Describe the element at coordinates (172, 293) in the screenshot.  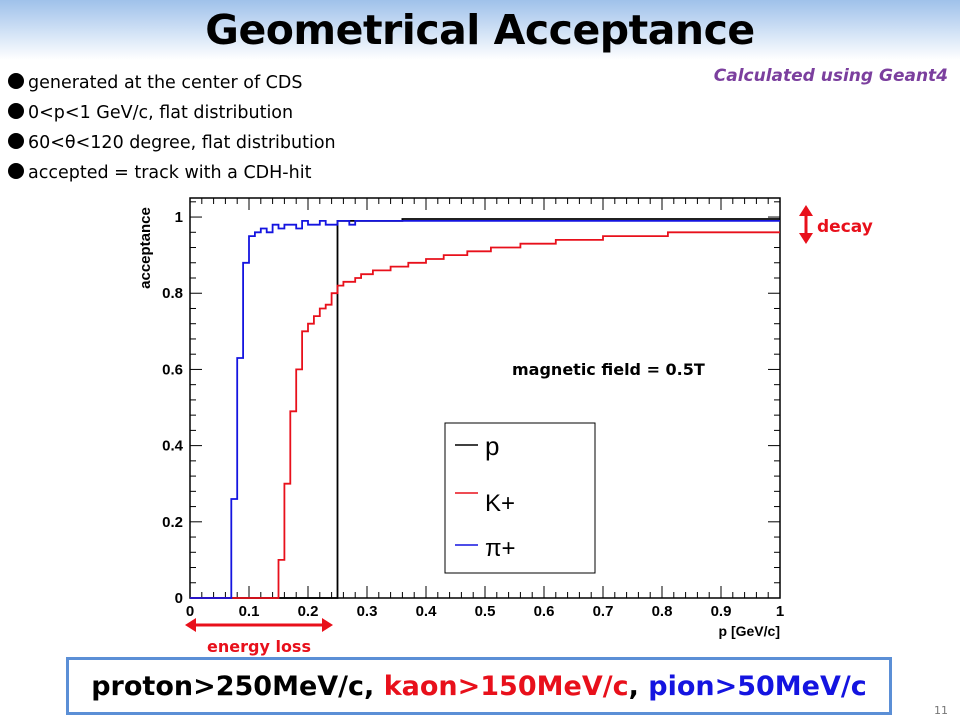
I see `y-tick-label: 0.8` at that location.